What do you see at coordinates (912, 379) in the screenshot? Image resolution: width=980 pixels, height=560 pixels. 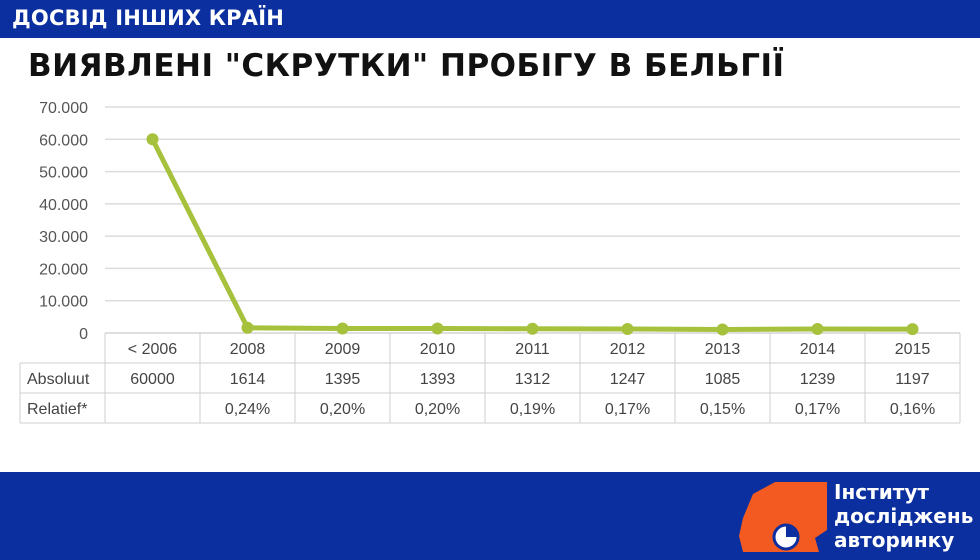 I see `table-cell: 1197` at bounding box center [912, 379].